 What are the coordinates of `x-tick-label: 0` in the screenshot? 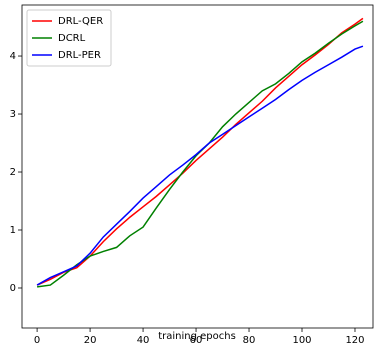 It's located at (37, 339).